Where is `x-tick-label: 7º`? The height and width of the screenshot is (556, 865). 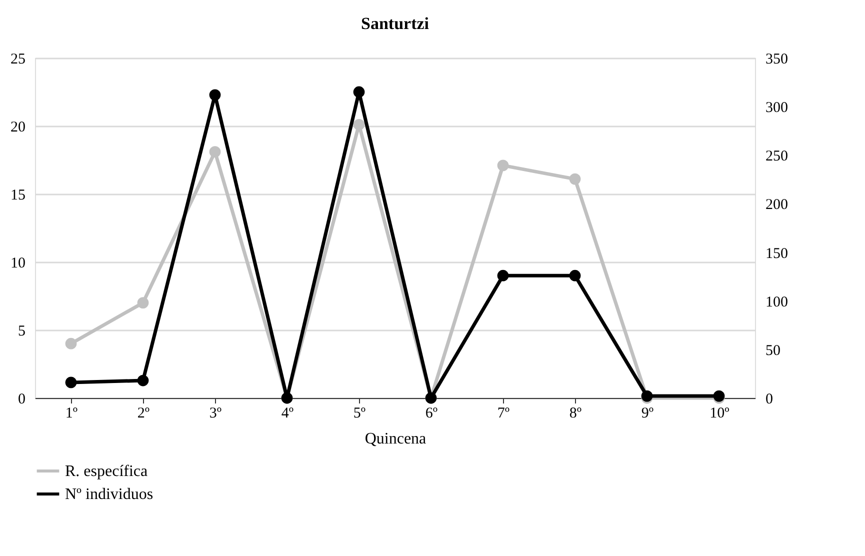
x-tick-label: 7º is located at coordinates (503, 414).